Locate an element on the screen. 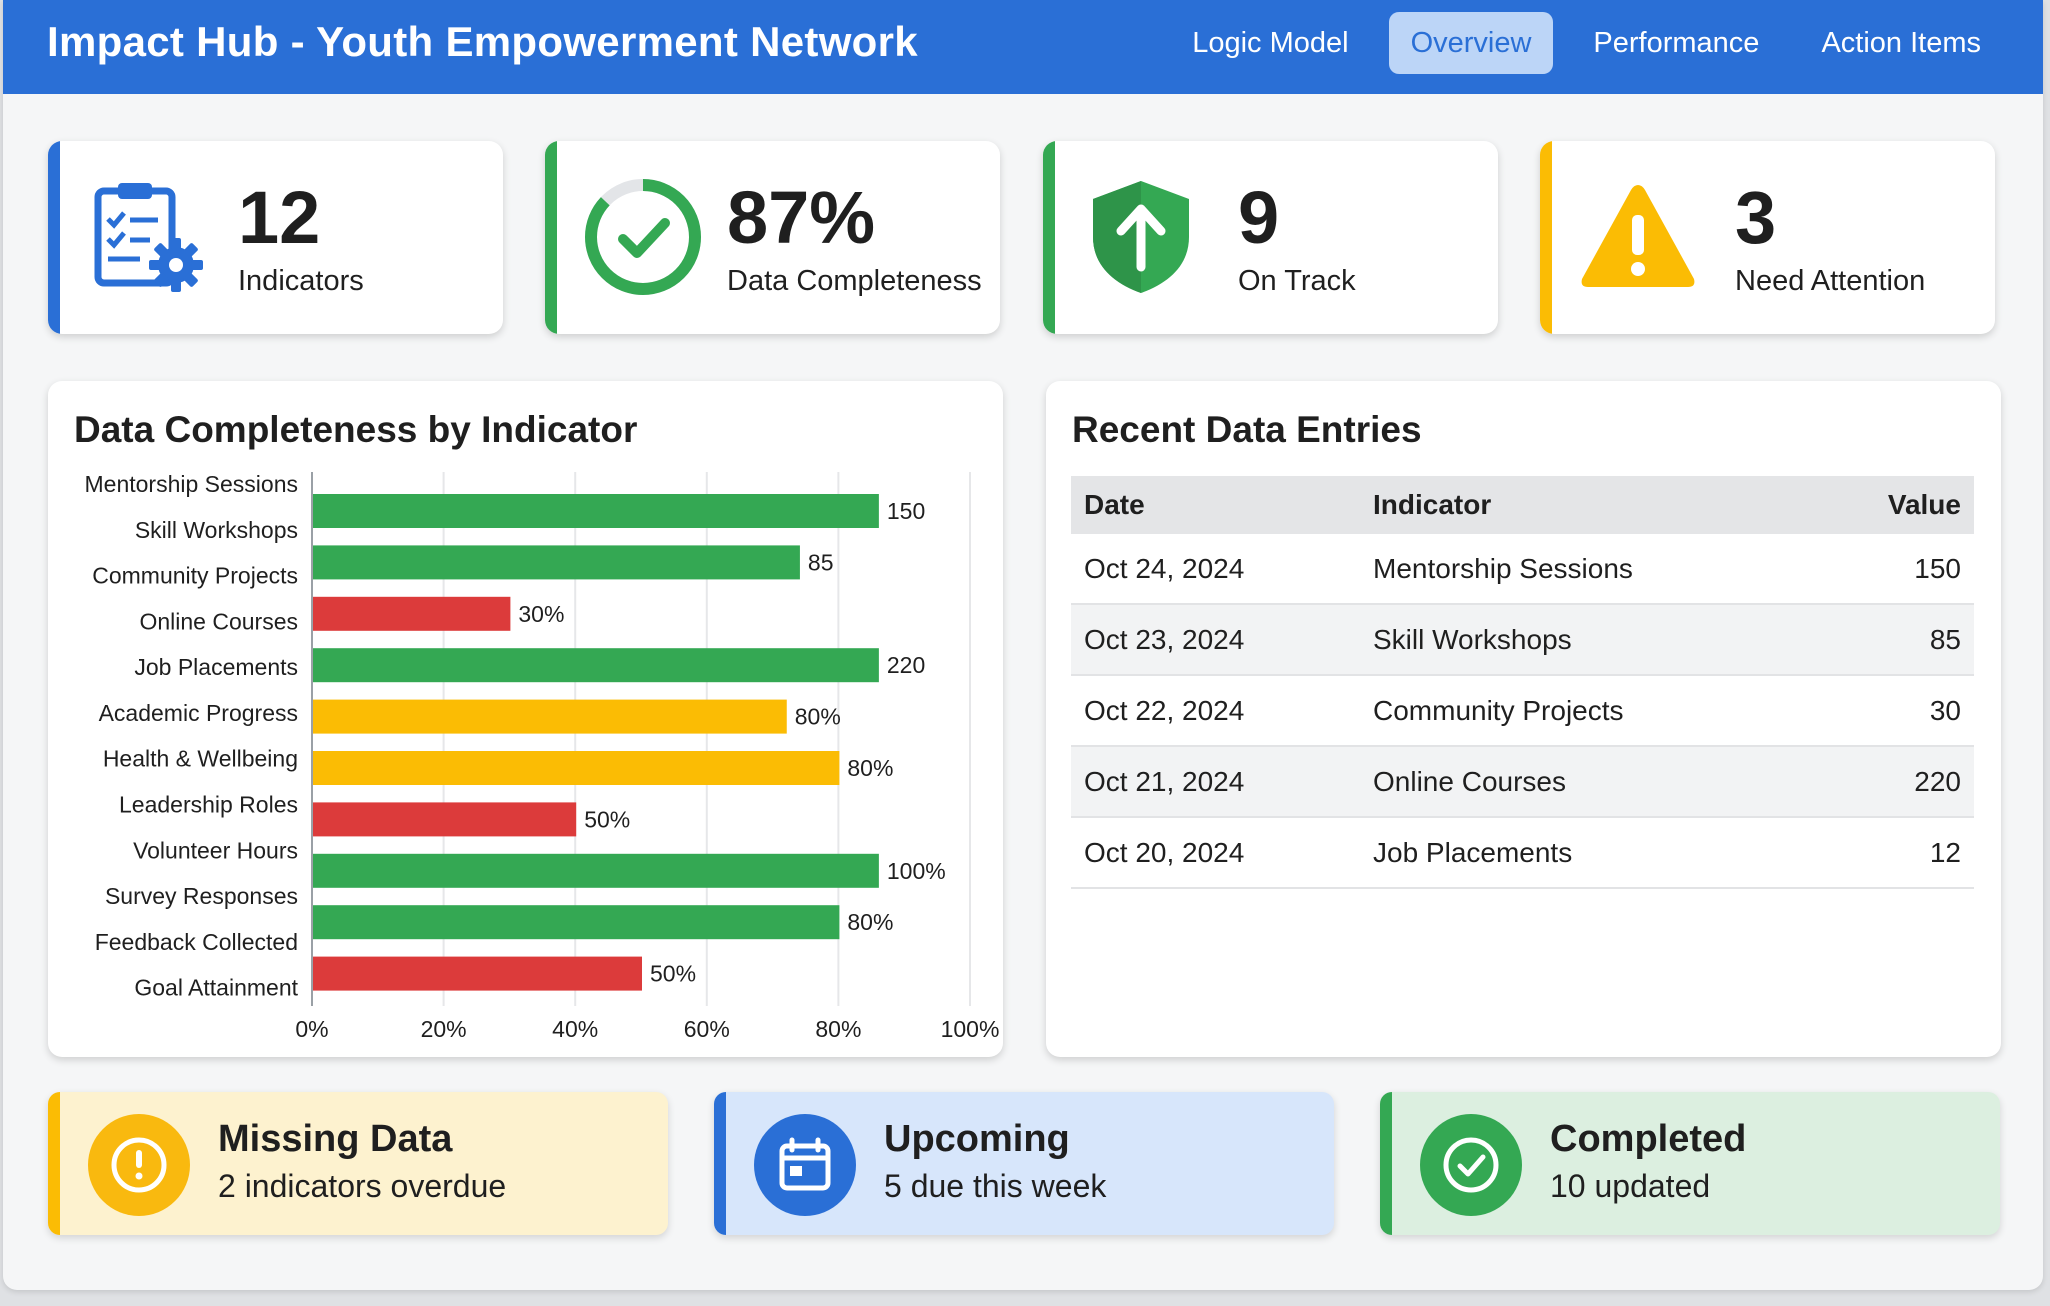 The height and width of the screenshot is (1306, 2050). cell-date: Oct 21, 2024 is located at coordinates (1164, 781).